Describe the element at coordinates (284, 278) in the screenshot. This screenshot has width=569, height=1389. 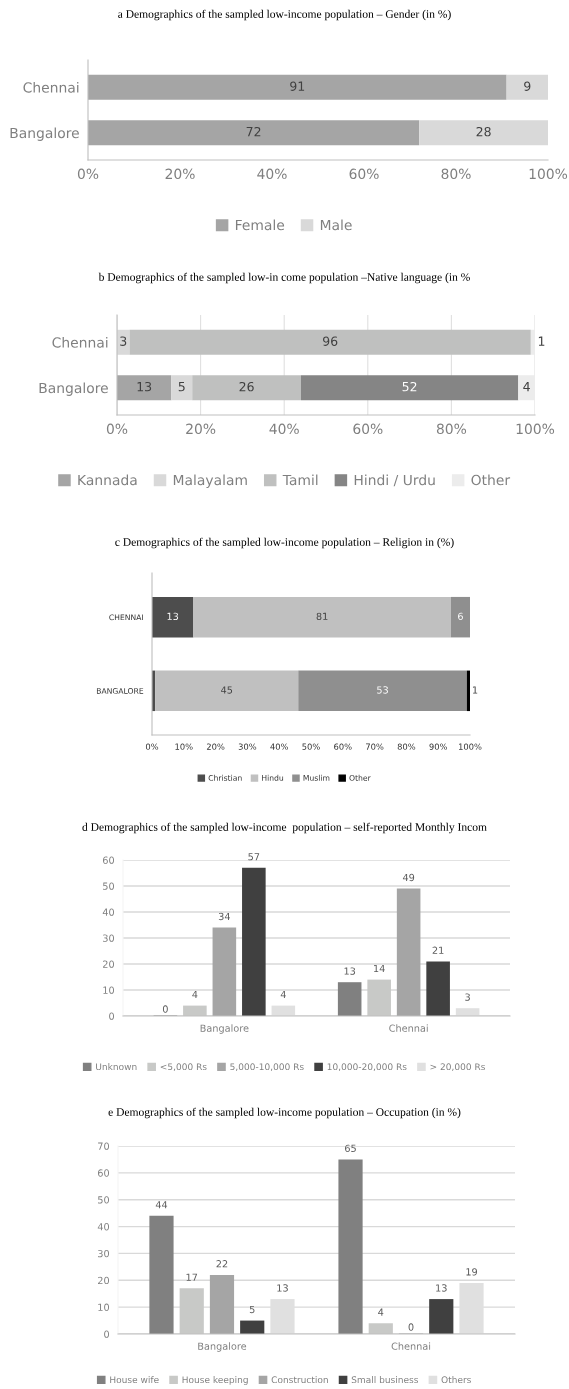
I see `chart-title: b Demographics of the sampled low-in come population –Native language (in %` at that location.